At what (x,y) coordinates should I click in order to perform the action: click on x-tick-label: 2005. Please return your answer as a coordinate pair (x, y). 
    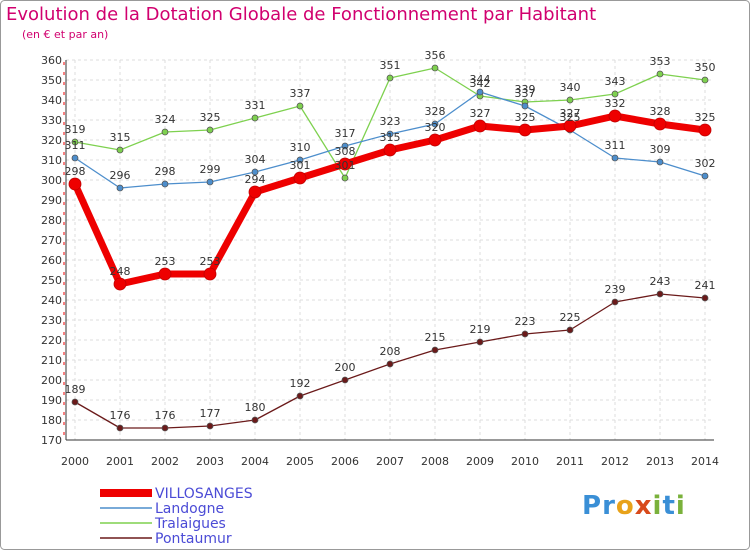
    Looking at the image, I should click on (300, 461).